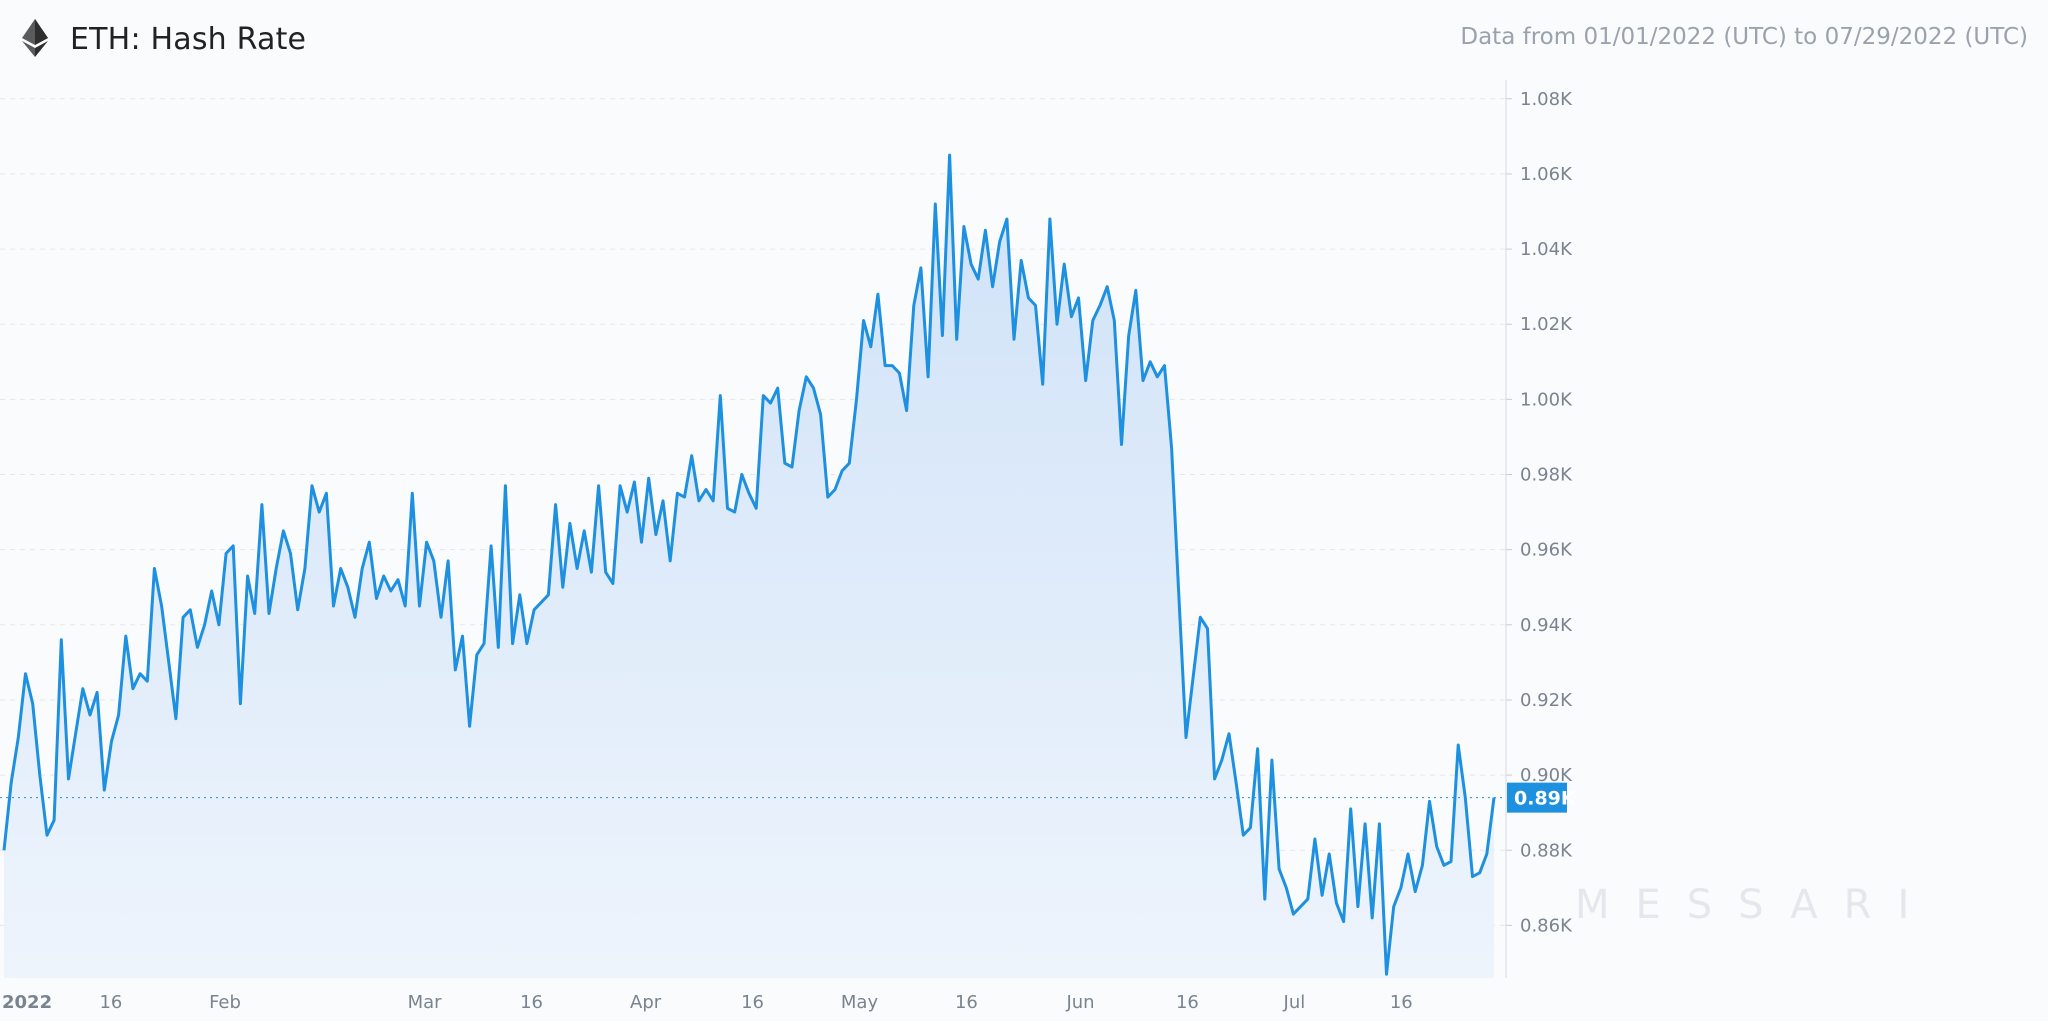 The image size is (2048, 1021). Describe the element at coordinates (1546, 324) in the screenshot. I see `y-tick-label: 1.02K` at that location.